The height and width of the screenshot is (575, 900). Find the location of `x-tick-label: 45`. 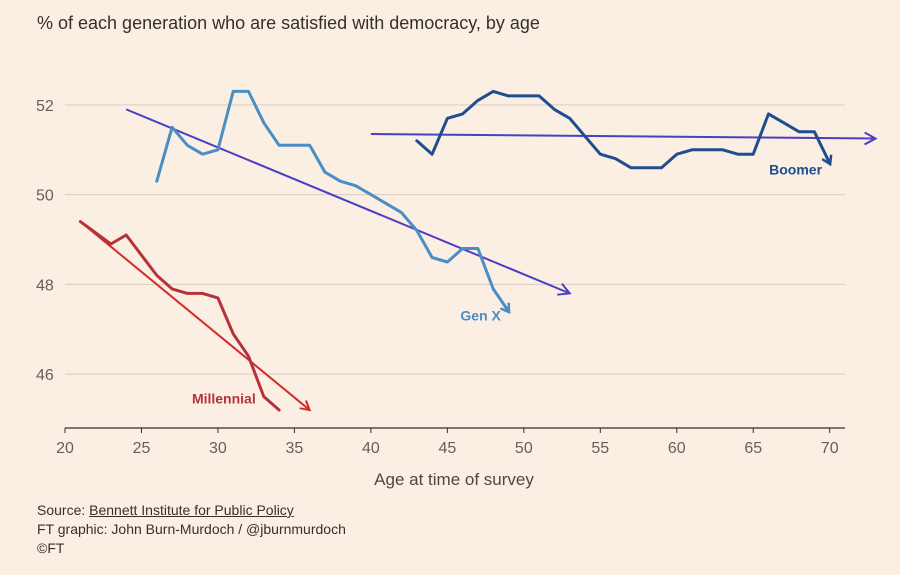

x-tick-label: 45 is located at coordinates (447, 448).